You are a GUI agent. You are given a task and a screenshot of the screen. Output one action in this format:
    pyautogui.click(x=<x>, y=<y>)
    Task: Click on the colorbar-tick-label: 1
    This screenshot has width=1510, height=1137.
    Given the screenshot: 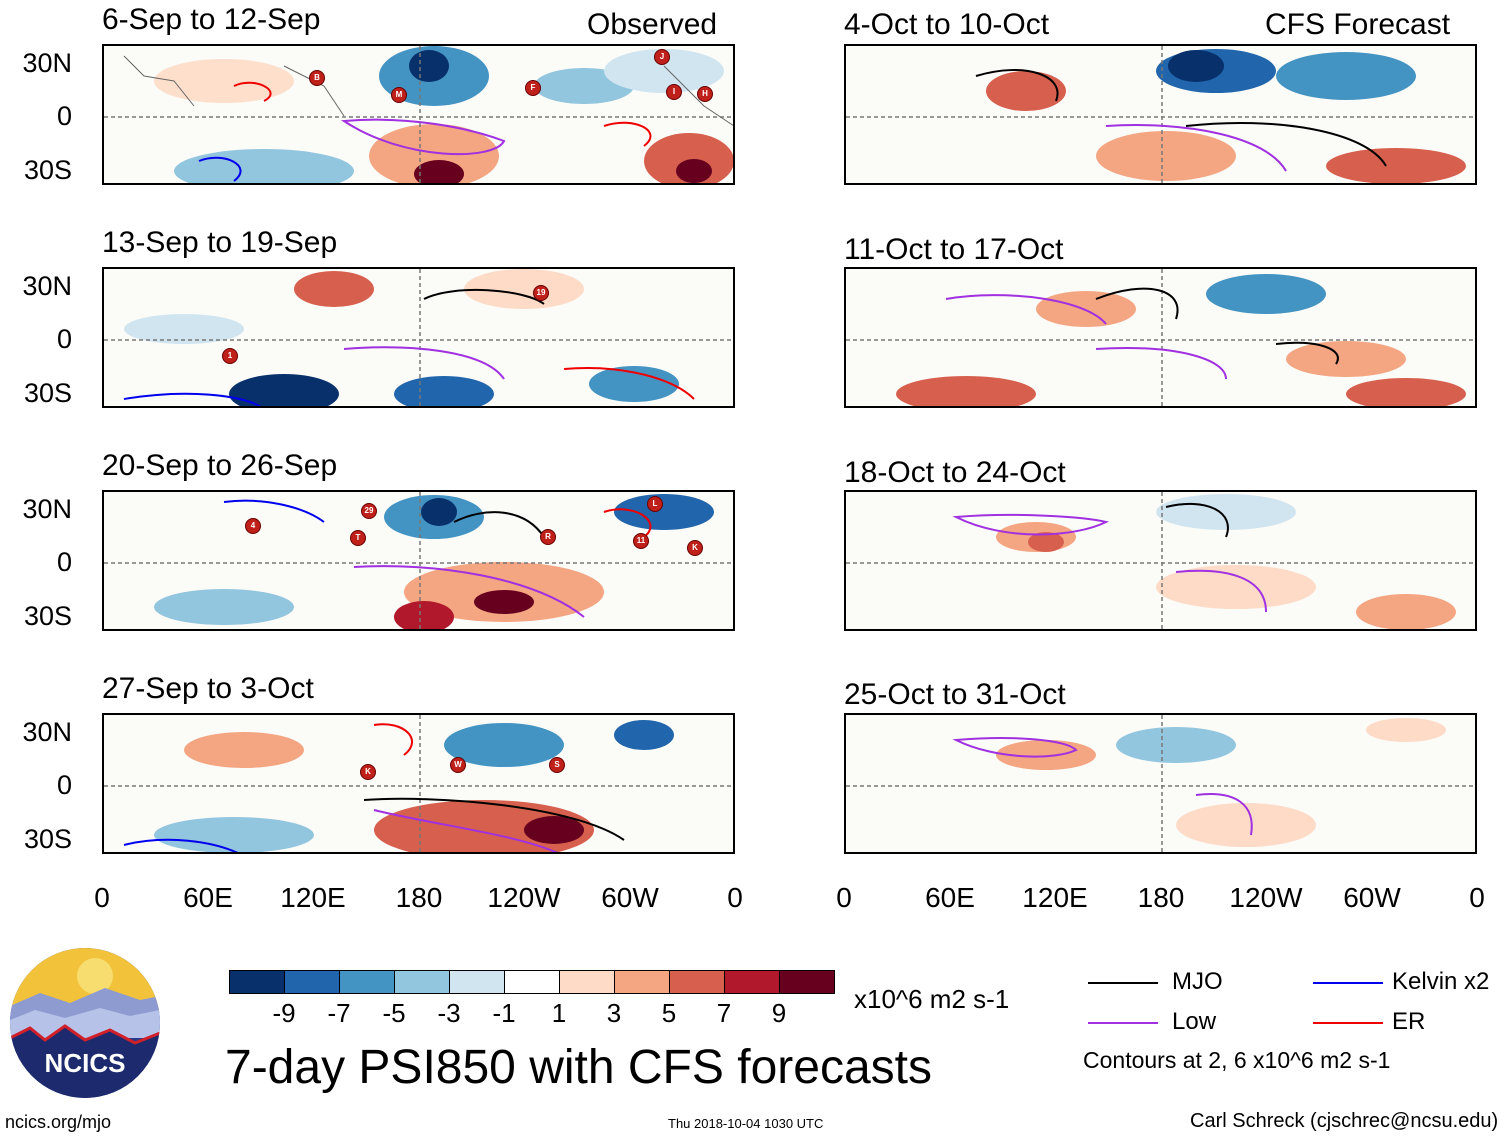 What is the action you would take?
    pyautogui.click(x=559, y=1013)
    